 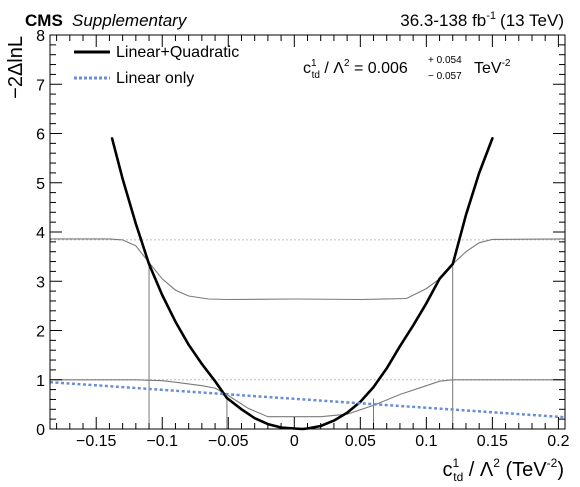 What do you see at coordinates (44, 20) in the screenshot?
I see `header-experiment: CMS` at bounding box center [44, 20].